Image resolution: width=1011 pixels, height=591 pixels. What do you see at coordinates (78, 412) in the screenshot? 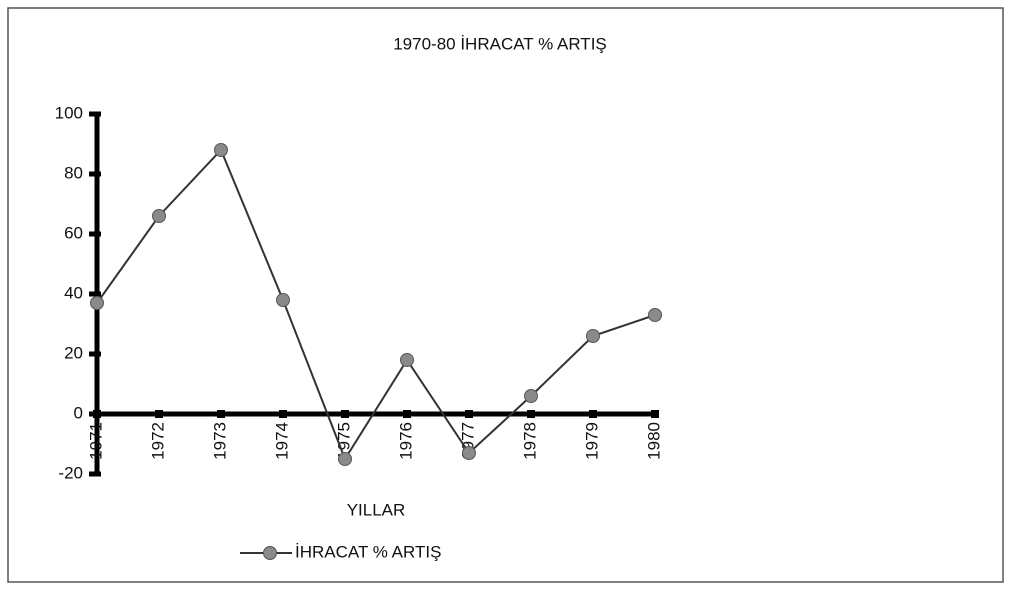
I see `y-tick-label: 0` at bounding box center [78, 412].